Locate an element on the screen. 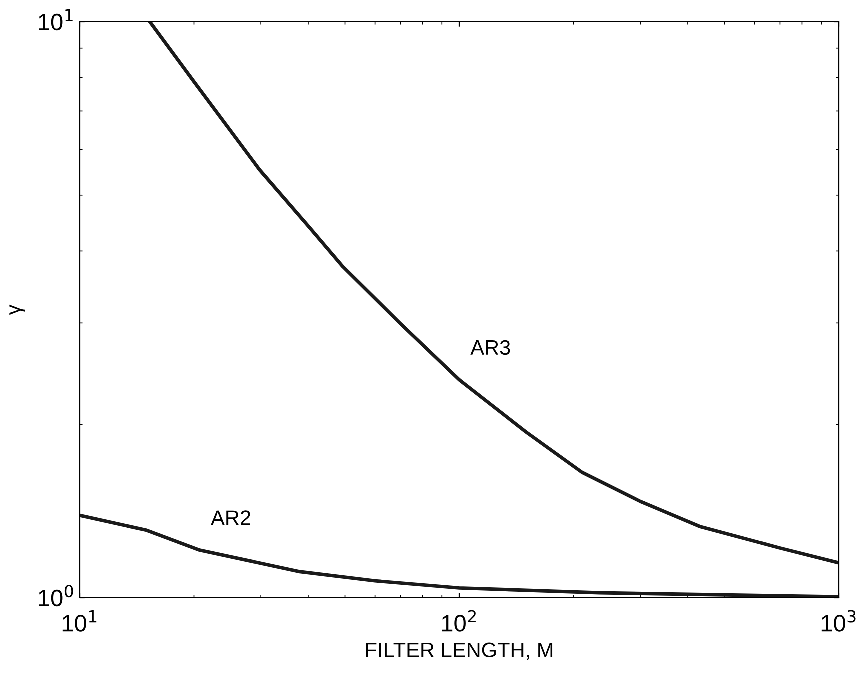 This screenshot has height=681, width=859. annotation: AR3 is located at coordinates (490, 348).